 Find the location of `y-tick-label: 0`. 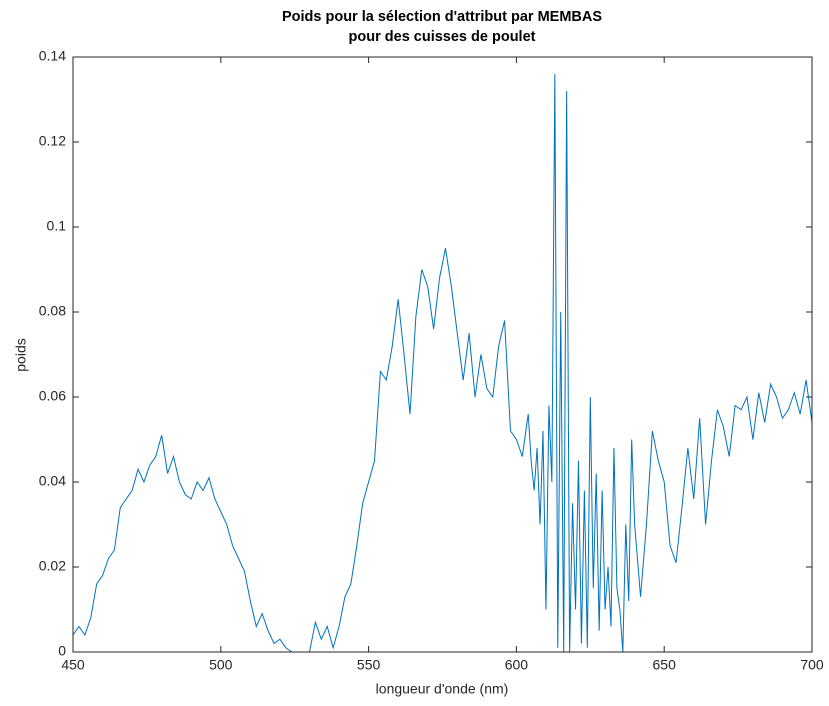

y-tick-label: 0 is located at coordinates (62, 651).